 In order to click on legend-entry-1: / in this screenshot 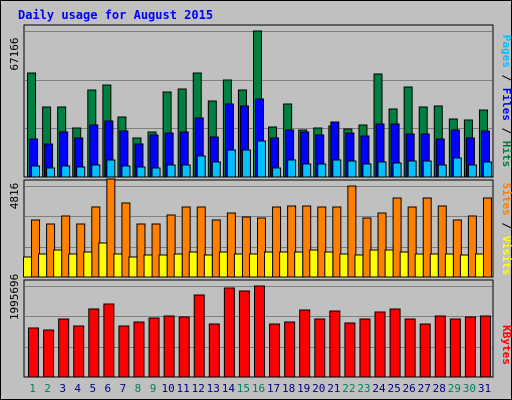, I will do `click(506, 78)`.